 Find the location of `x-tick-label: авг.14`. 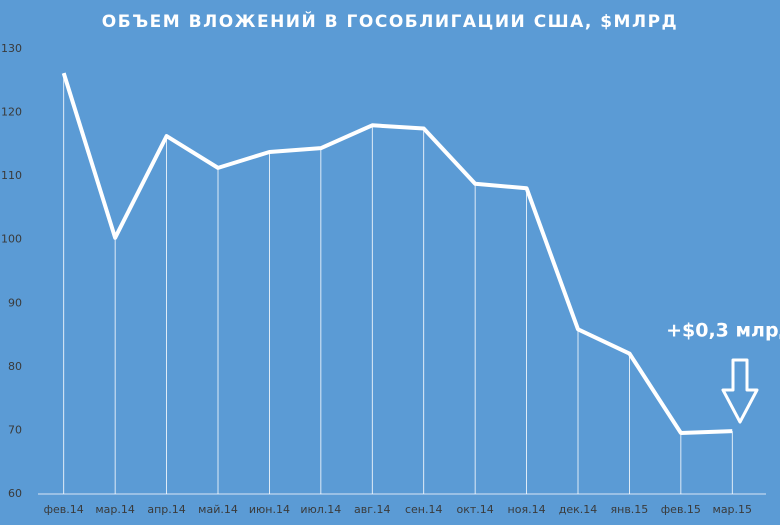

x-tick-label: авг.14 is located at coordinates (372, 509).